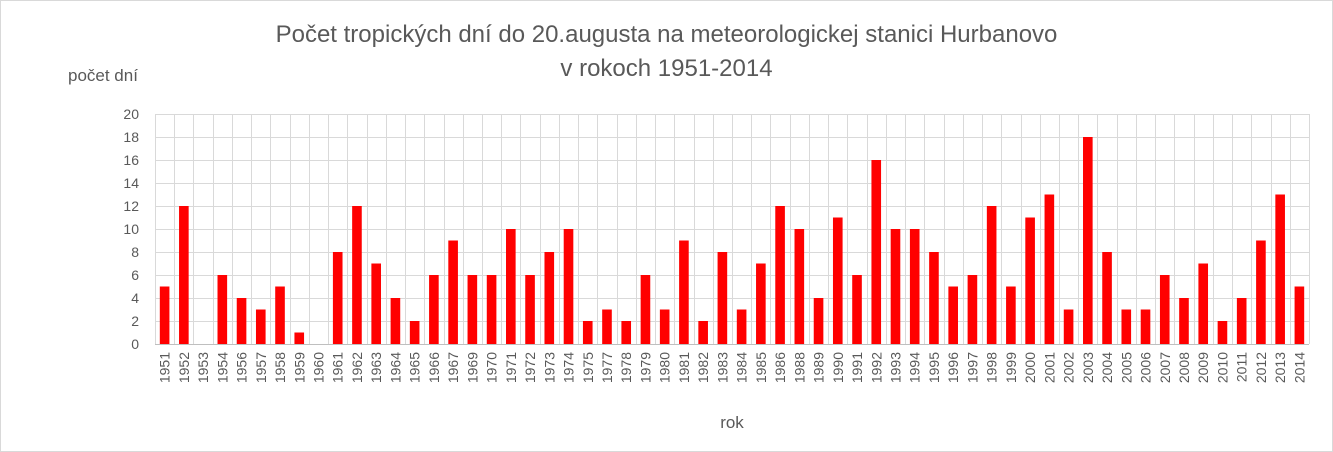  Describe the element at coordinates (742, 367) in the screenshot. I see `x-tick-label: 1984` at that location.